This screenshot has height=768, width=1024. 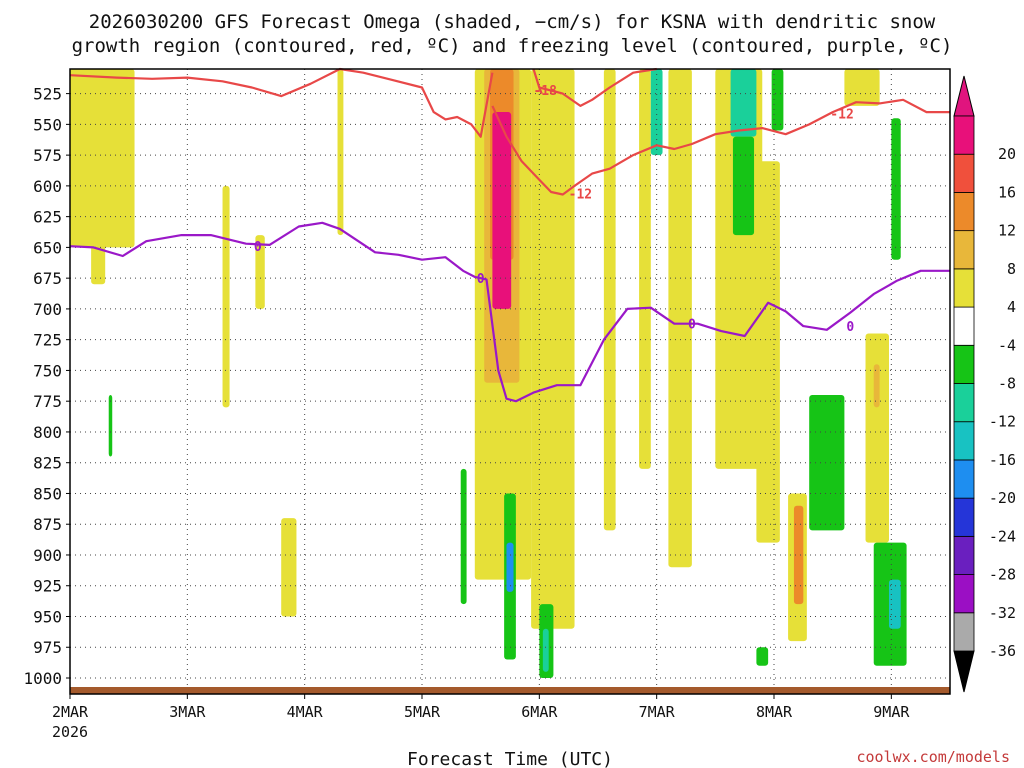 I want to click on y-tick-label: 1000, so click(x=42, y=678).